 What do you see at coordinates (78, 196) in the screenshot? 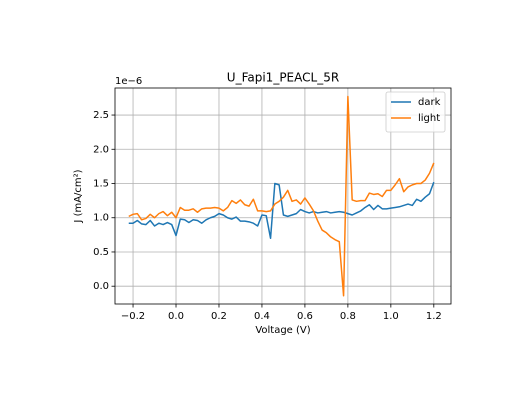
I see `y-axis-label: J (mA/cm²)` at bounding box center [78, 196].